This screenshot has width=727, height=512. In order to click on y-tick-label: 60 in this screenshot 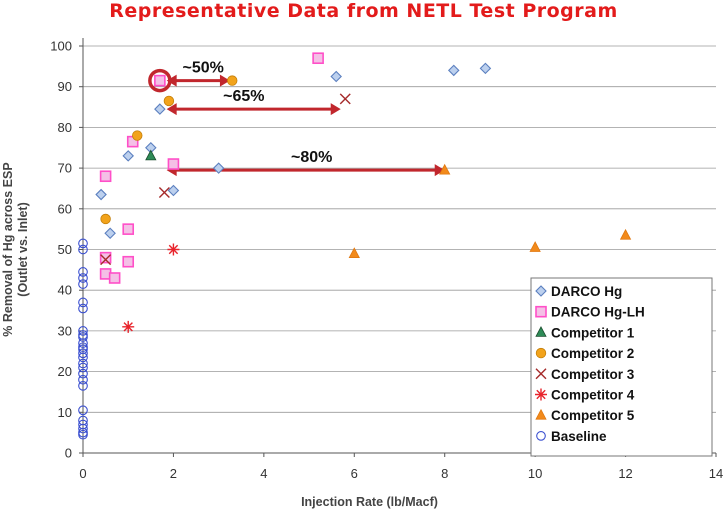, I will do `click(65, 208)`.